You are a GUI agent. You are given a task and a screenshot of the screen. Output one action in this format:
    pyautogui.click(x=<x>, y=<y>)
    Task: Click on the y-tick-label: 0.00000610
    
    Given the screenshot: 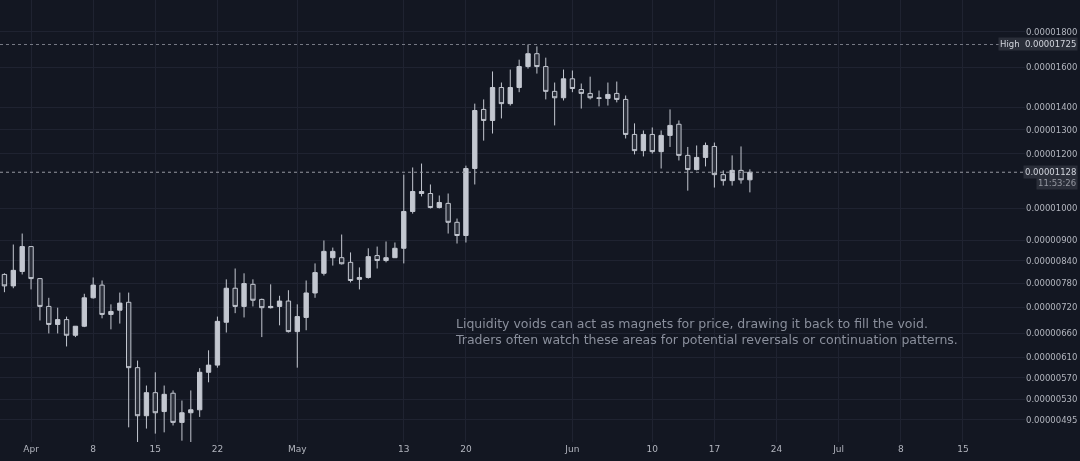 What is the action you would take?
    pyautogui.click(x=1052, y=357)
    